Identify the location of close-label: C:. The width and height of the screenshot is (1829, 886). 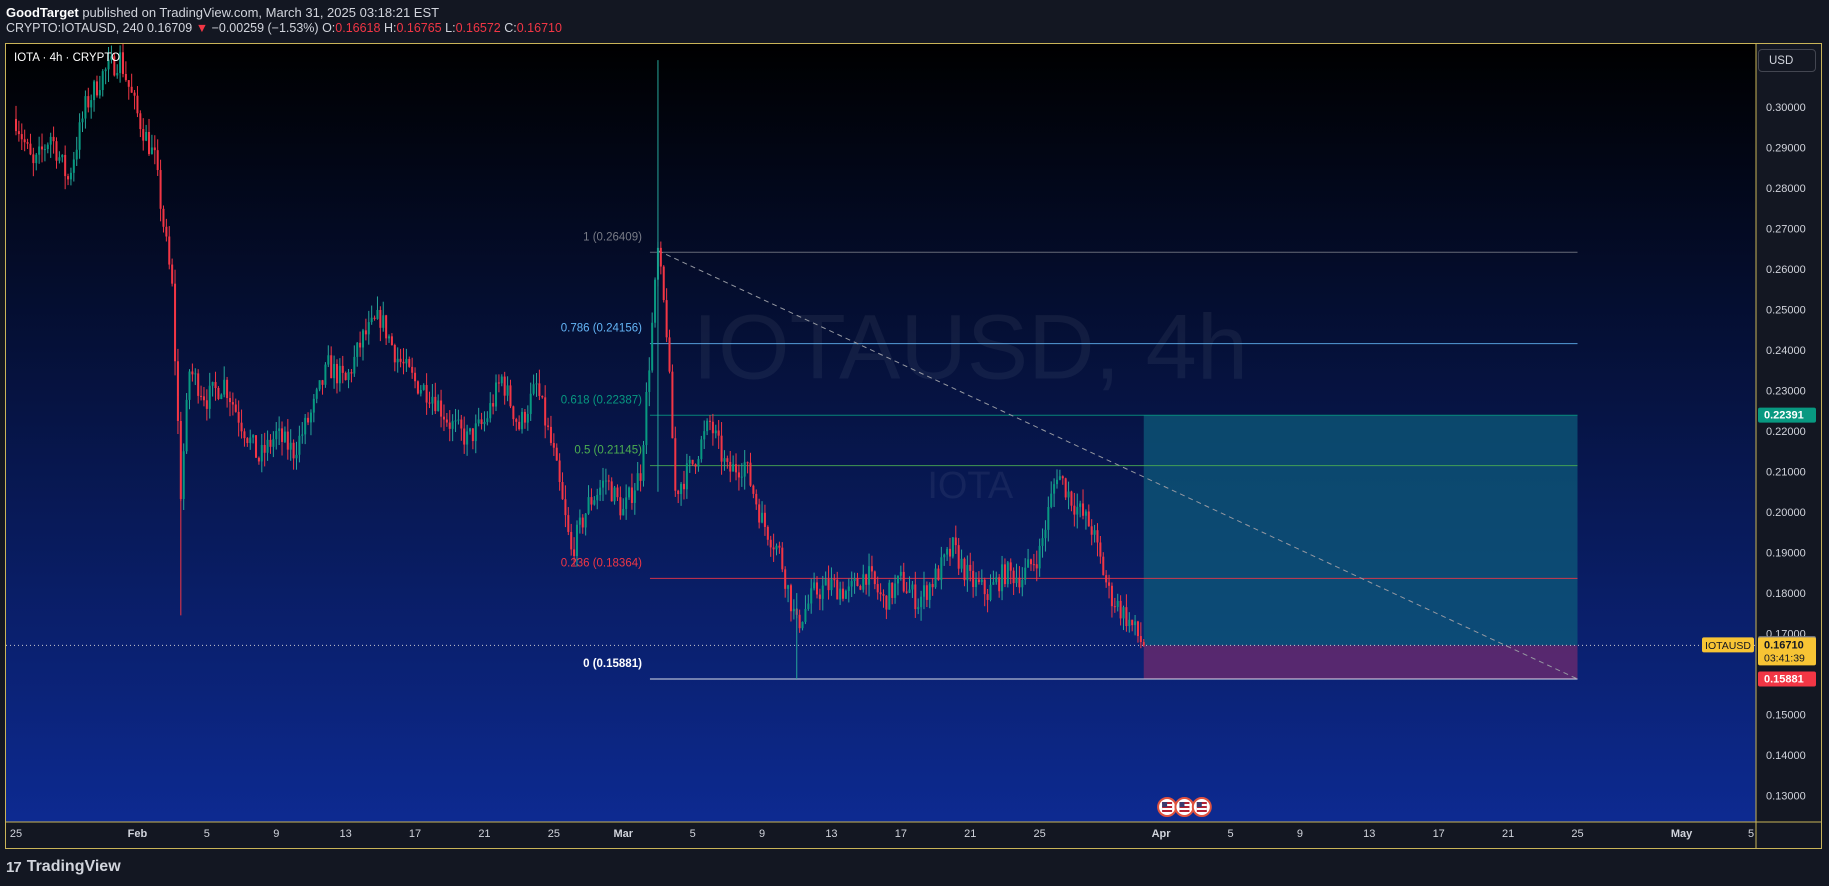
(510, 28).